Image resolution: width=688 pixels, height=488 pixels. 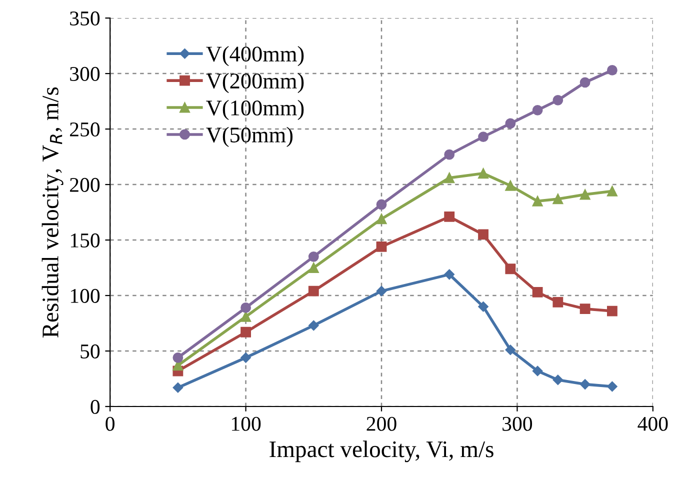 What do you see at coordinates (255, 83) in the screenshot?
I see `legend-label: V(200mm)` at bounding box center [255, 83].